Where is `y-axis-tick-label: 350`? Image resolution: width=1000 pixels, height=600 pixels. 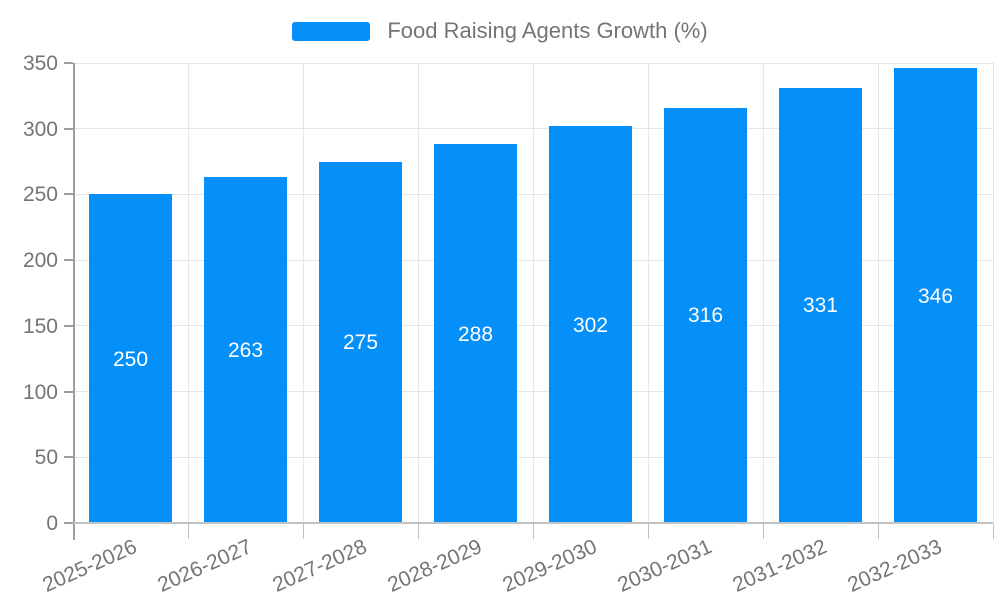 y-axis-tick-label: 350 is located at coordinates (40, 63).